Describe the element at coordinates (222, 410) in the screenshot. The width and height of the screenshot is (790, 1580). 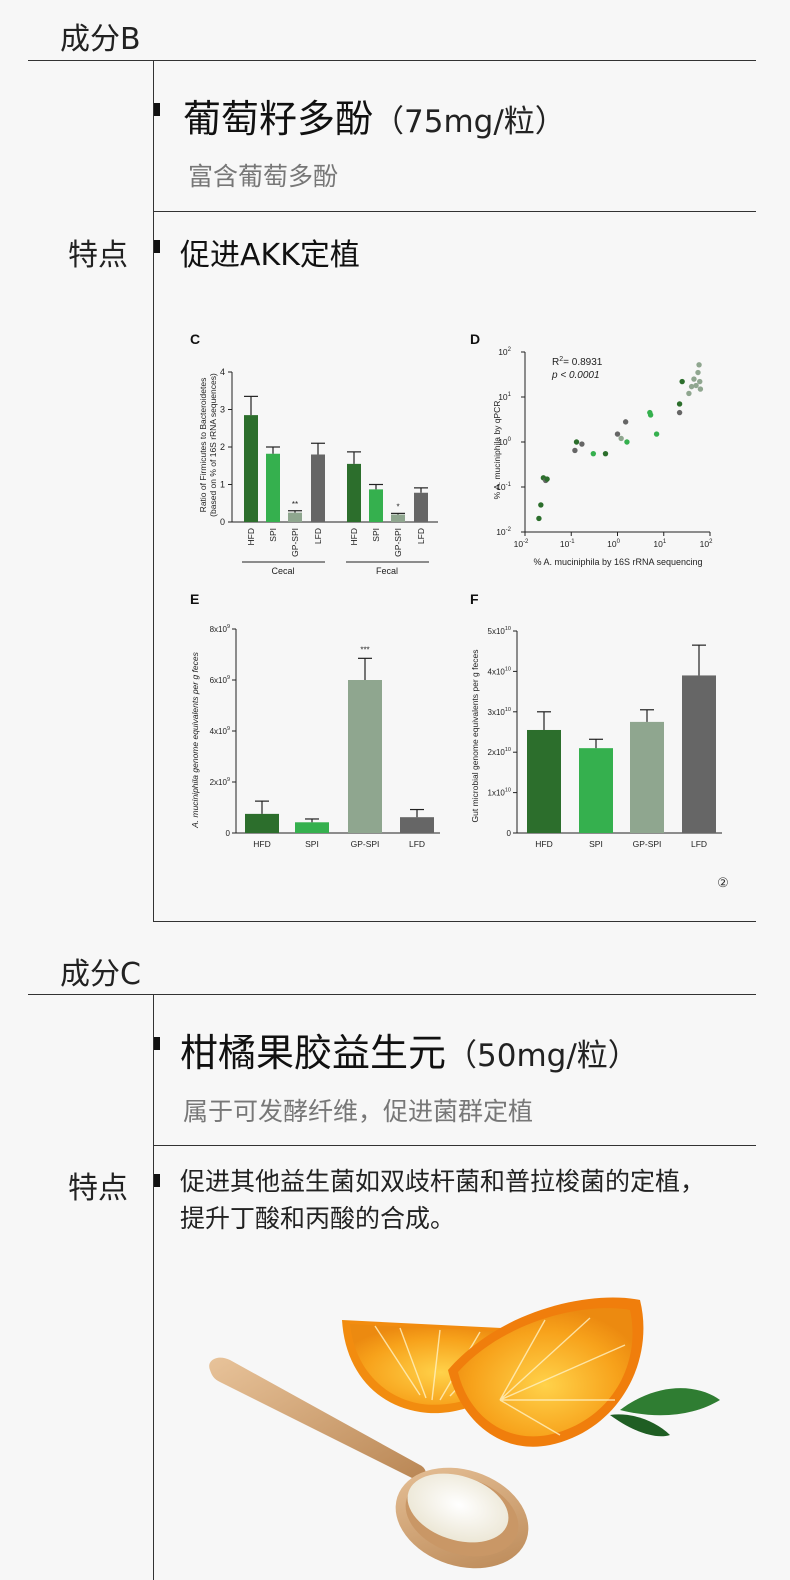
I see `panel-c-ytick-label: 3` at that location.